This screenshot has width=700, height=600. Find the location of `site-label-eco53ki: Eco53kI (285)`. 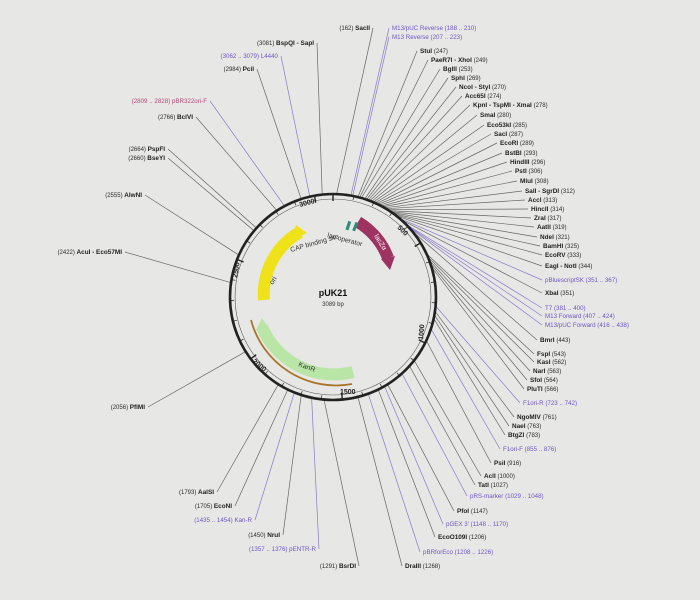

site-label-eco53ki: Eco53kI (285) is located at coordinates (507, 125).